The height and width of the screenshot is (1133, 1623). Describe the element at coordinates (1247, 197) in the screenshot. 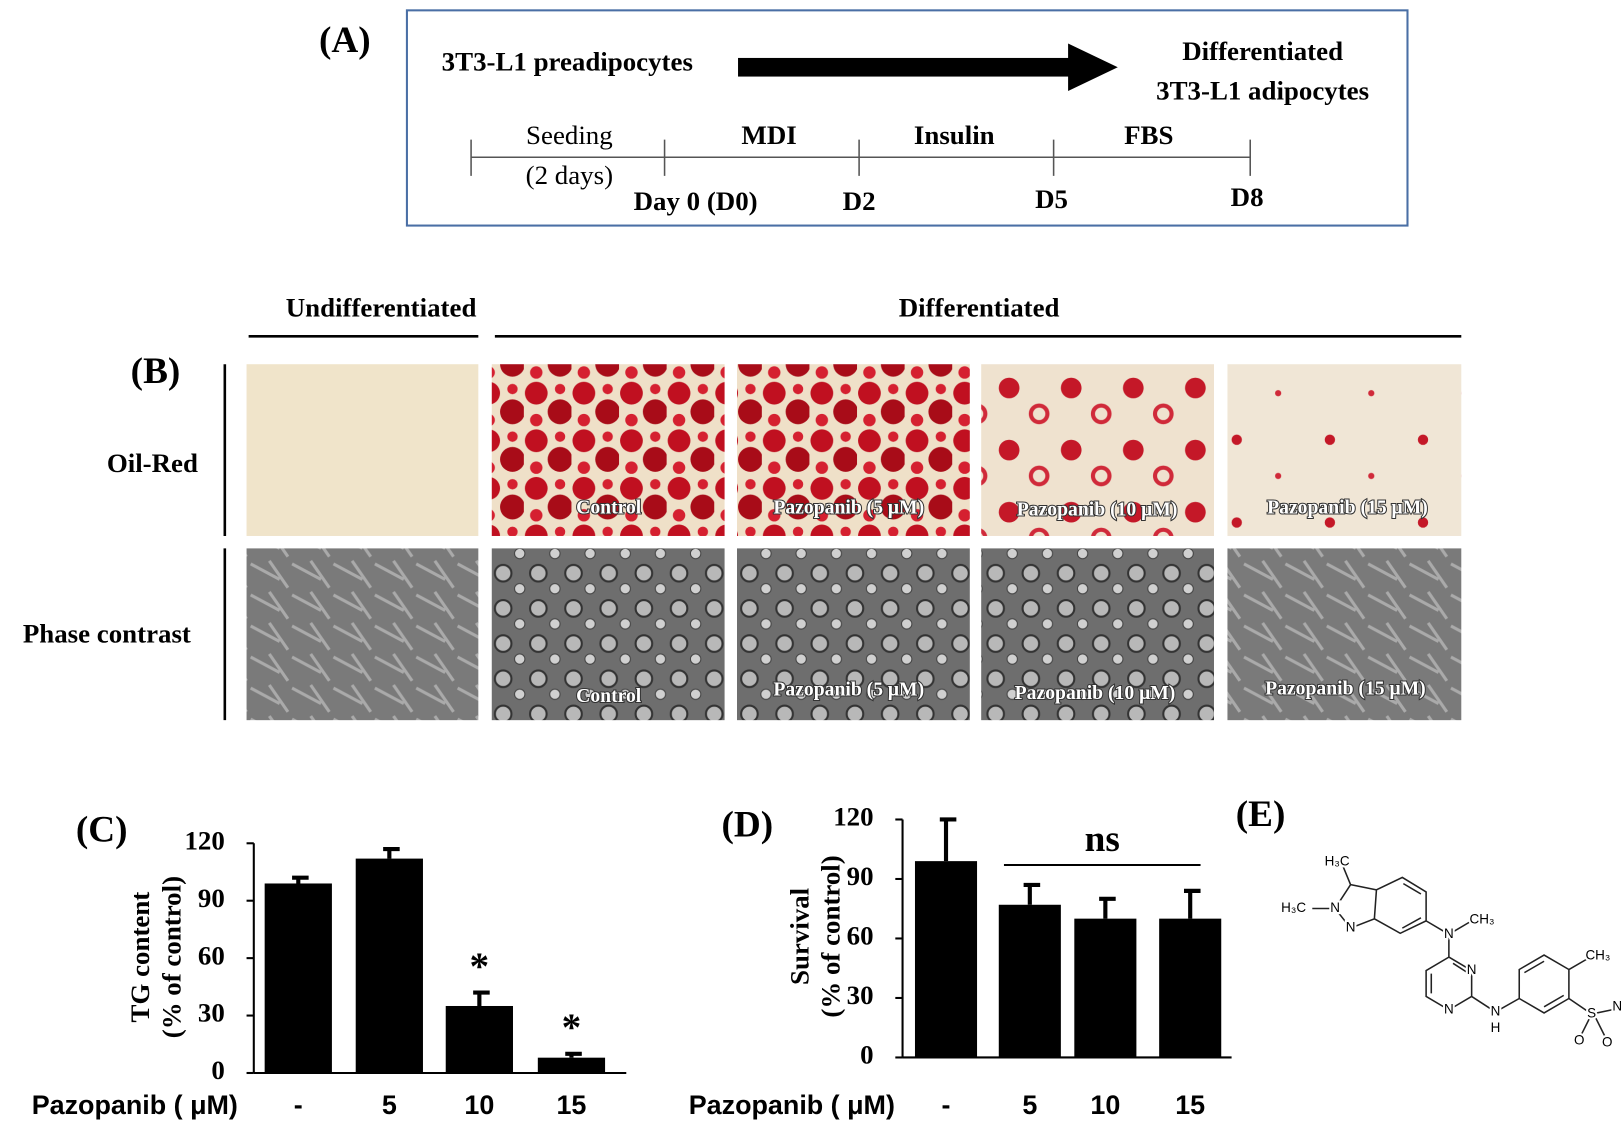

I see `day-label: D8` at that location.